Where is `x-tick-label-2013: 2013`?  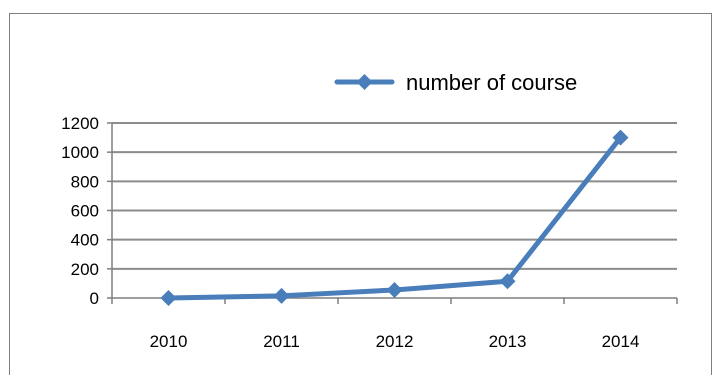 x-tick-label-2013: 2013 is located at coordinates (508, 341).